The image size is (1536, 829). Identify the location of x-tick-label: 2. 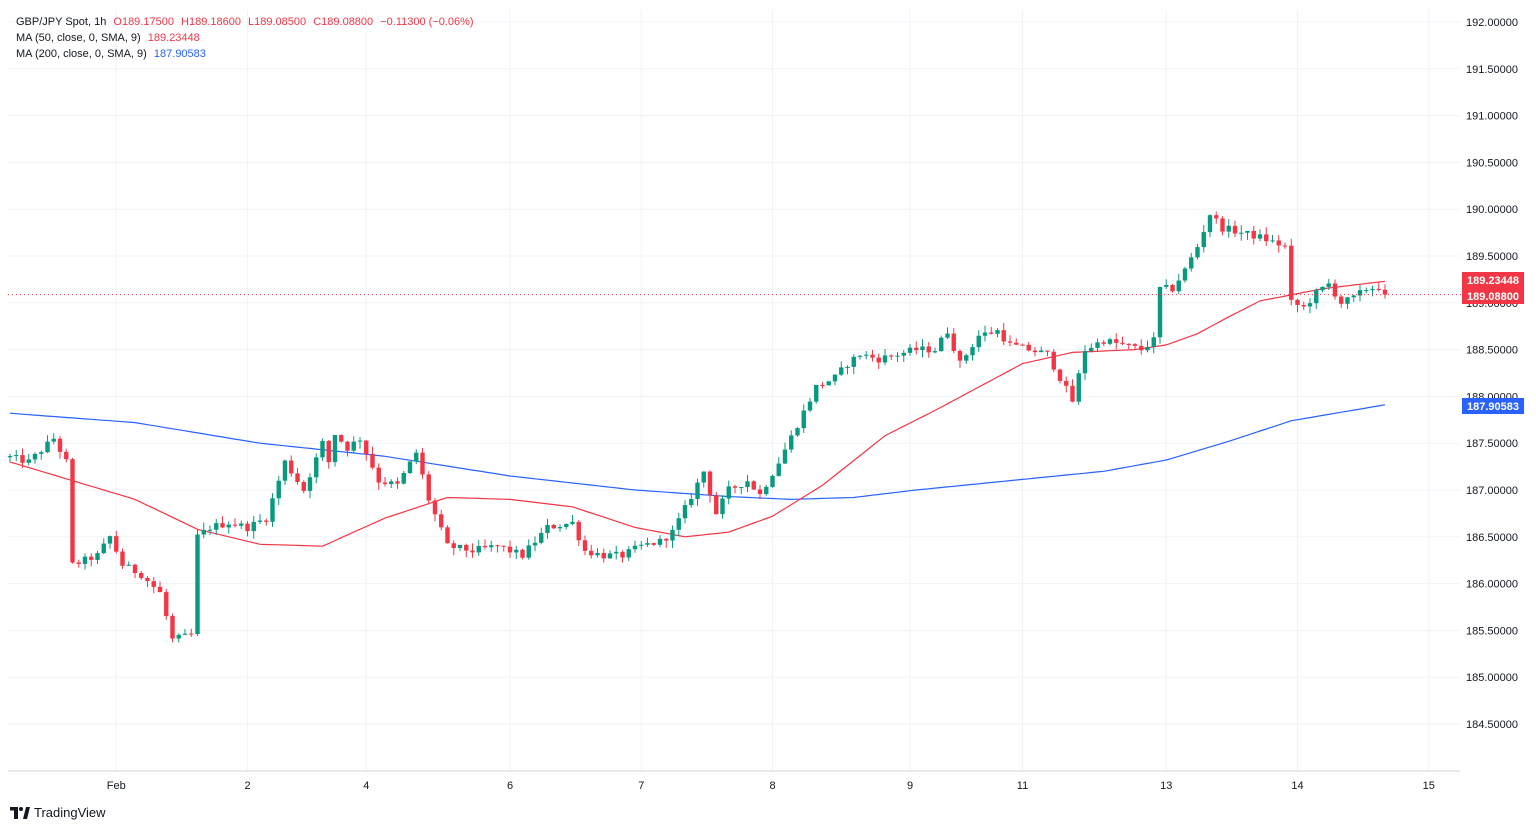
(247, 786).